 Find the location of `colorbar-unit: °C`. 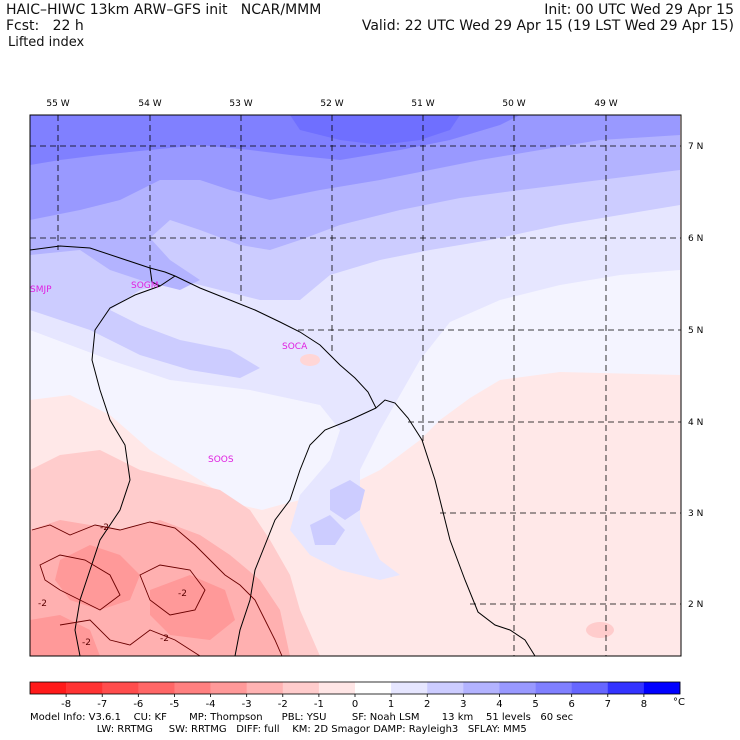

colorbar-unit: °C is located at coordinates (679, 702).